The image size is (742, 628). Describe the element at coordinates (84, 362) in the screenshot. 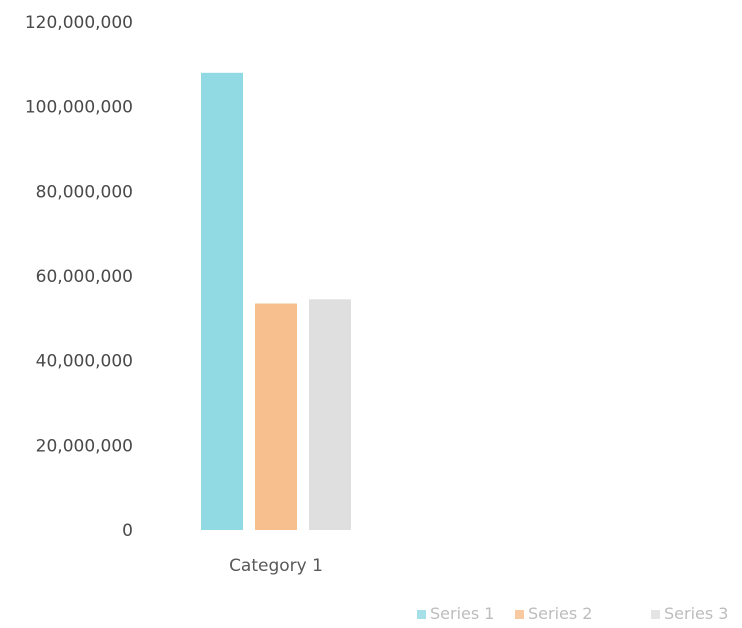

I see `y-tick-label: 40,000,000` at that location.